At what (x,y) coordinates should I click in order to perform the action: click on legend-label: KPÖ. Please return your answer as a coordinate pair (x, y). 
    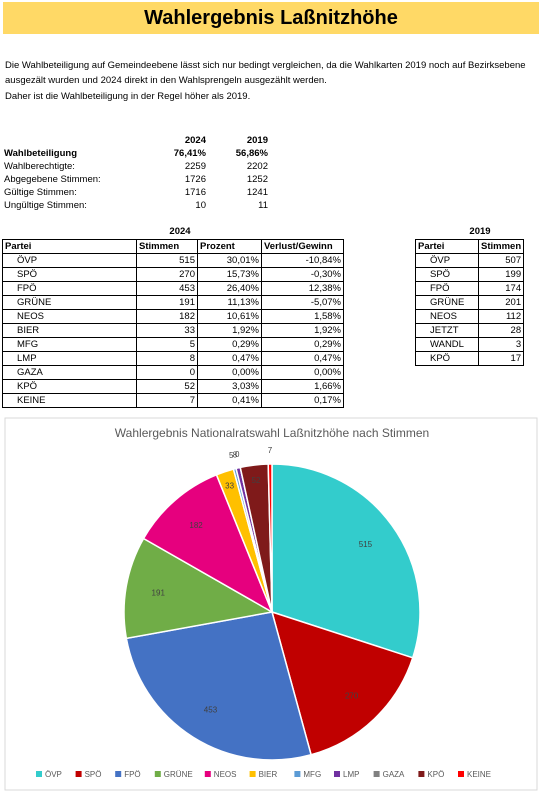
    Looking at the image, I should click on (435, 774).